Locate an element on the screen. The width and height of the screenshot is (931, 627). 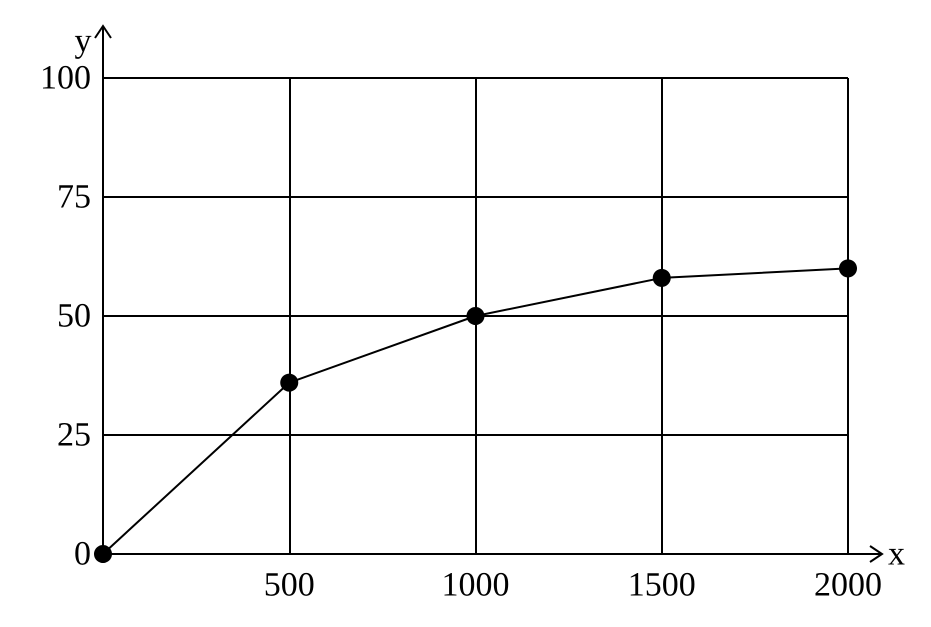
x-tick-label: 1000 is located at coordinates (476, 585).